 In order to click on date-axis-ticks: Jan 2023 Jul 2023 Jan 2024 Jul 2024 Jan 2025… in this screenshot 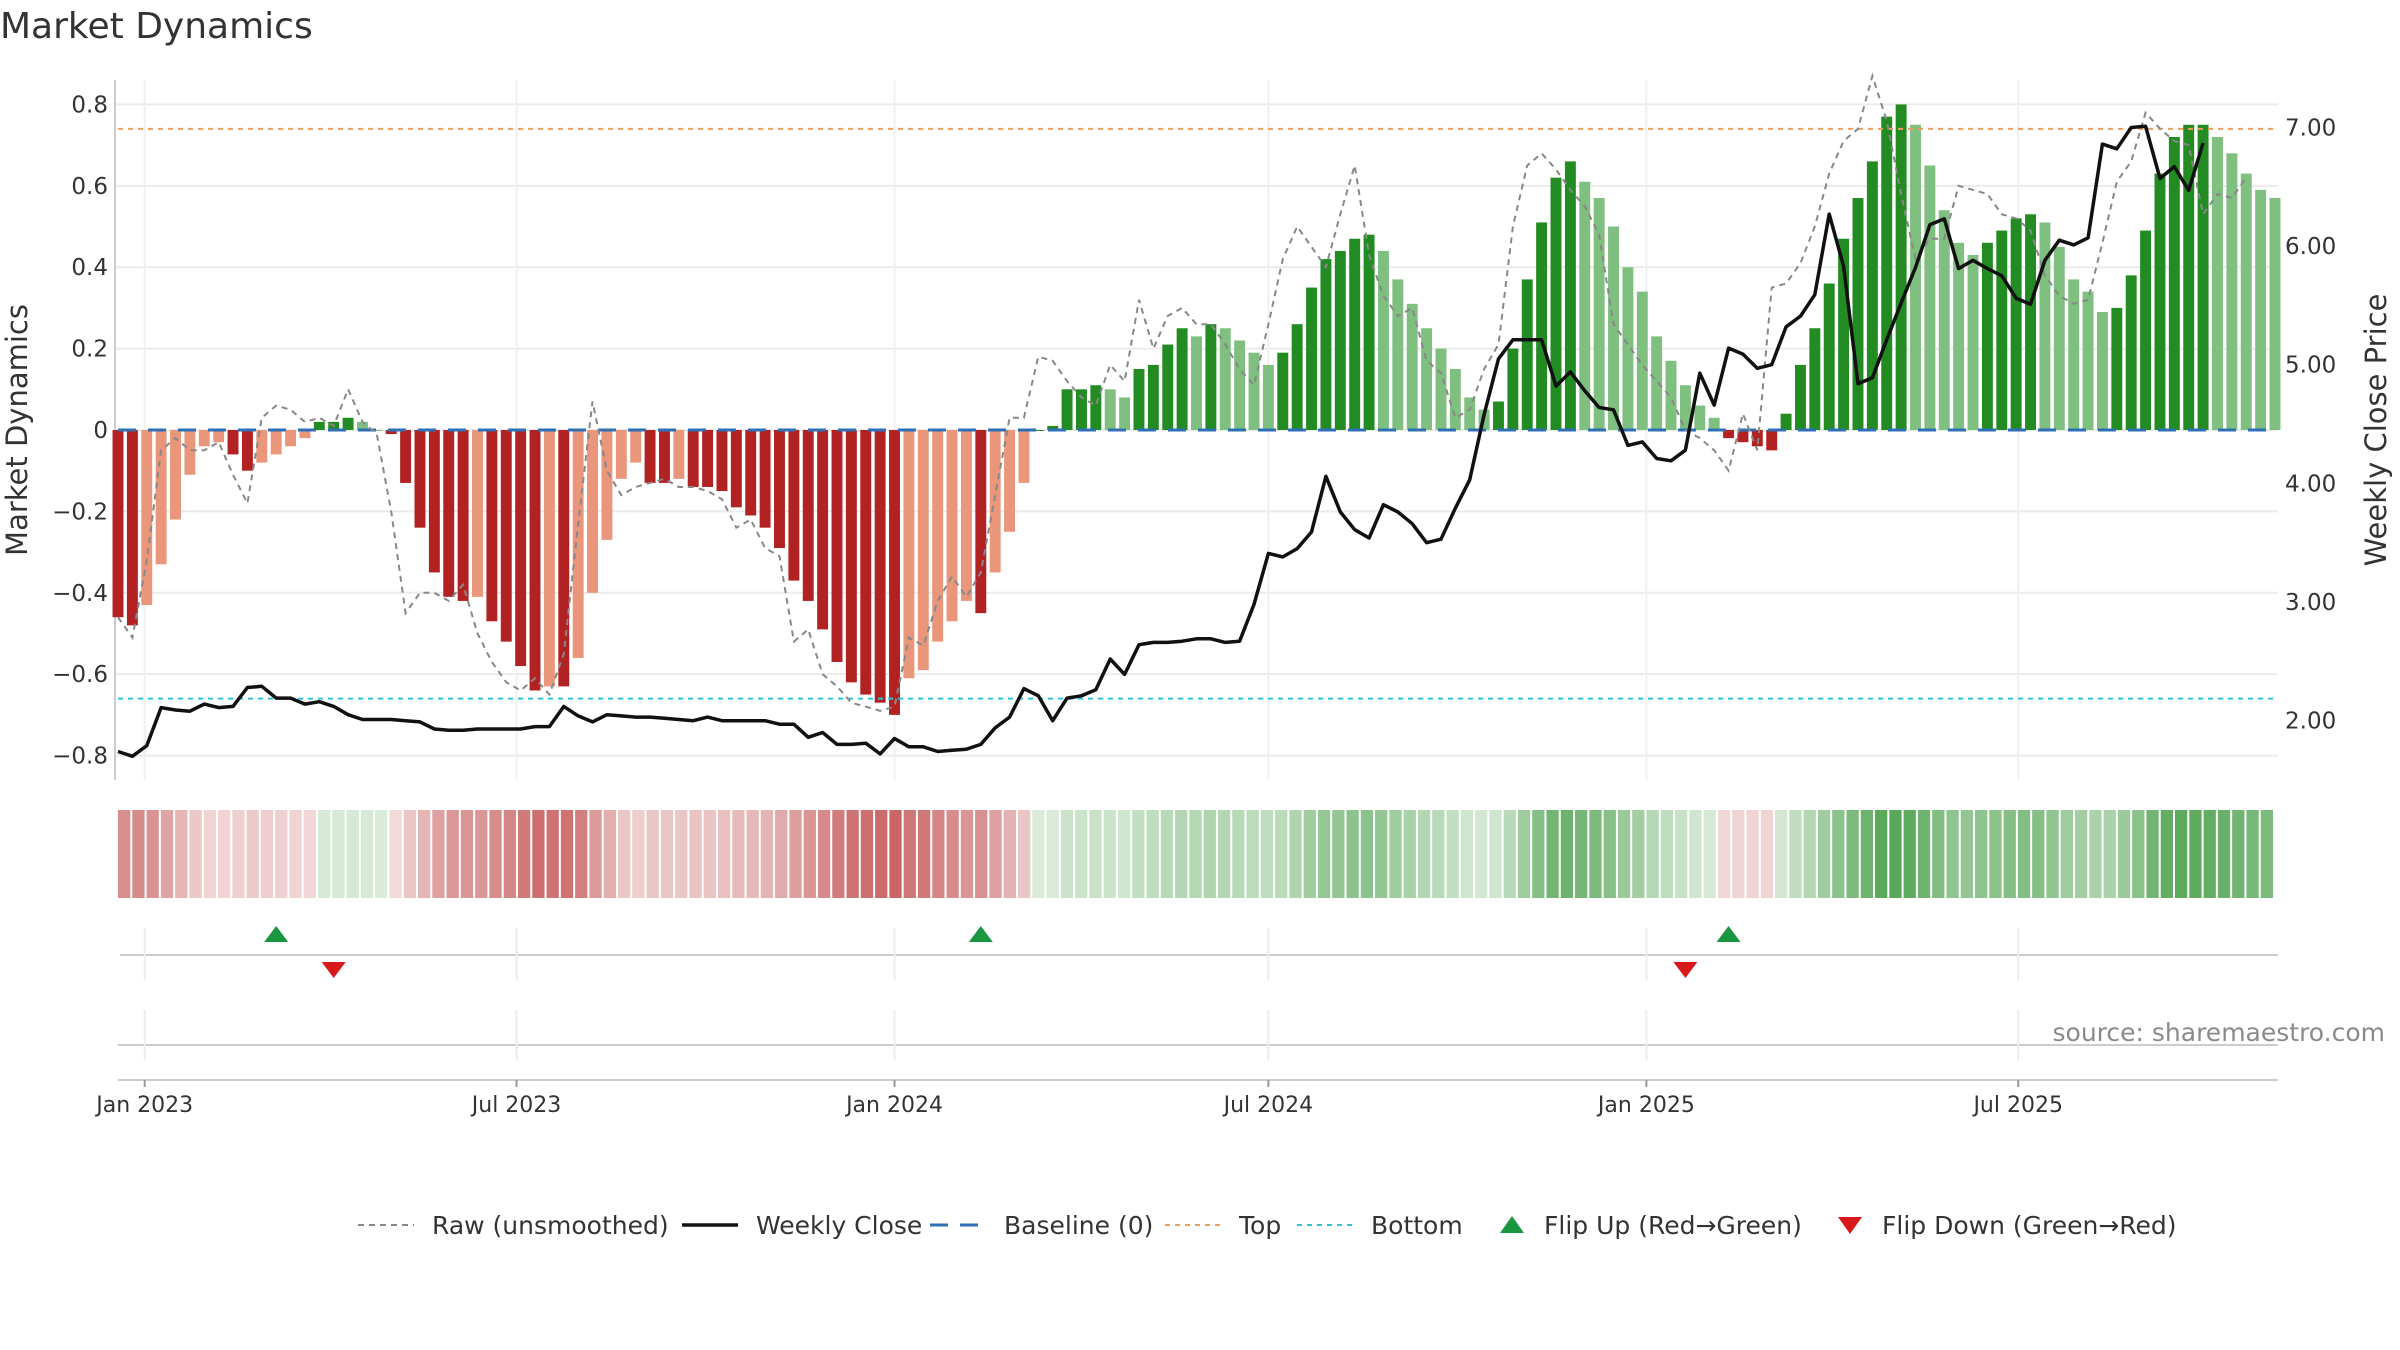, I will do `click(1078, 1099)`.